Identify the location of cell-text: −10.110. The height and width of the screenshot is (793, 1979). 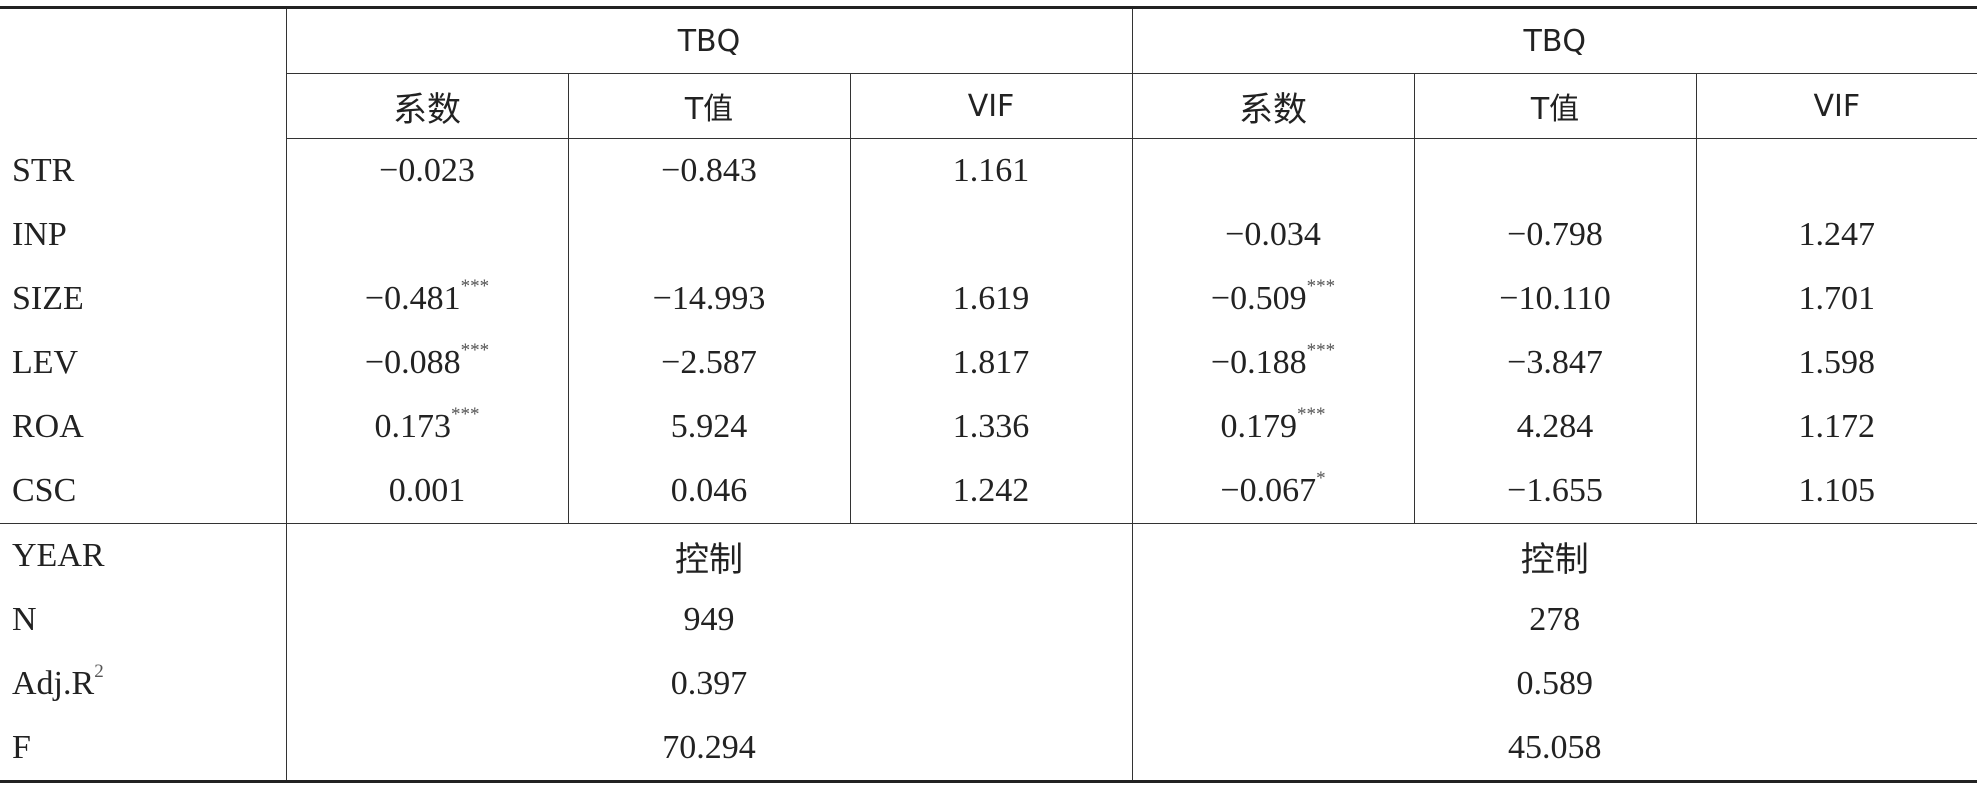
(1555, 298).